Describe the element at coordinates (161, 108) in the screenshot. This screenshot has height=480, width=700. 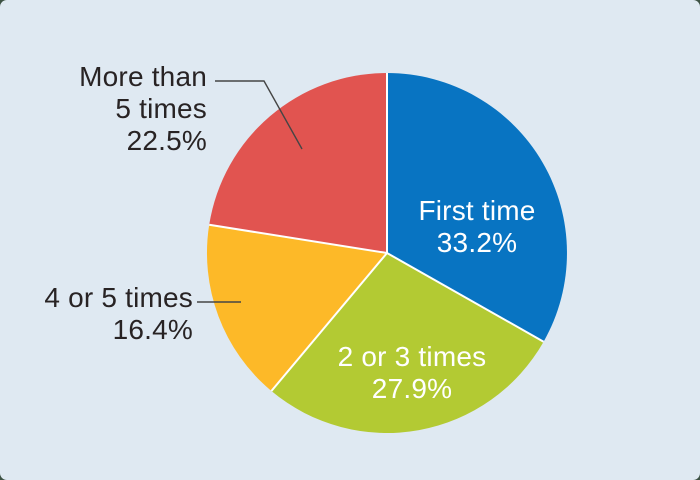
I see `slice-label-text-line2: 5 times` at that location.